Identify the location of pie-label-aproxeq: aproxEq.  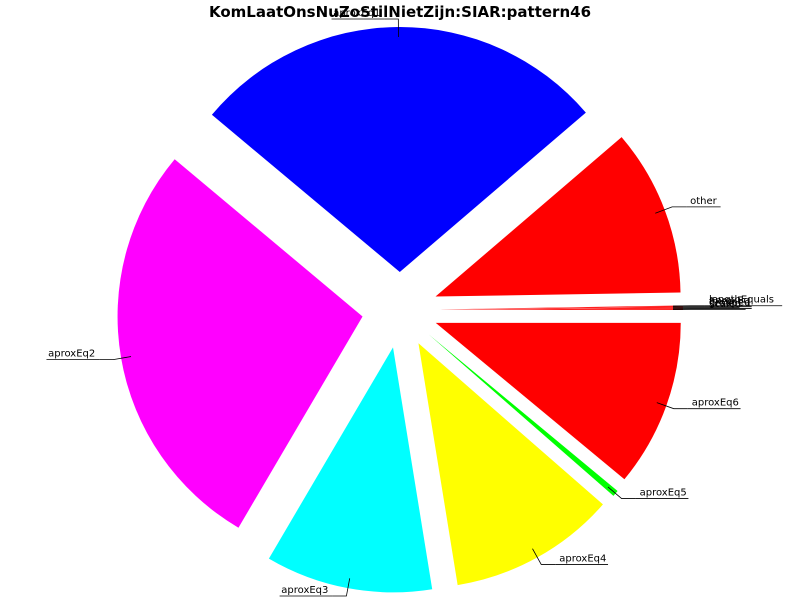
(729, 301).